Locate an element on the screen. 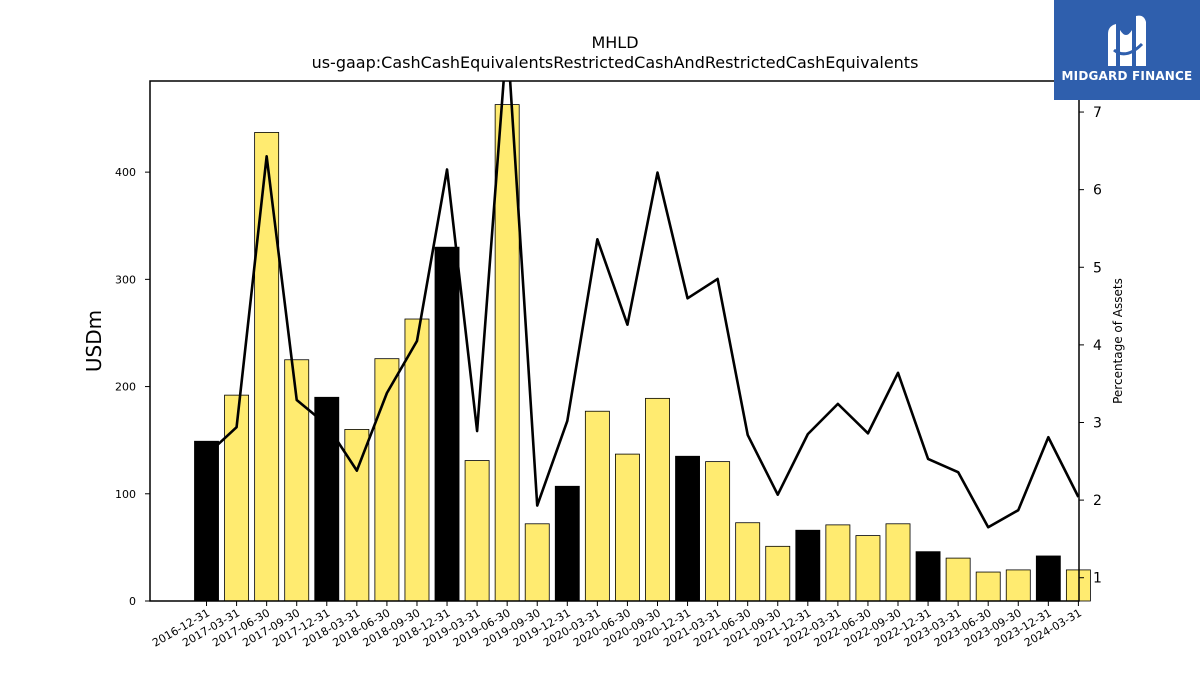 Image resolution: width=1200 pixels, height=675 pixels. y2-tick-label: 5 is located at coordinates (1097, 268).